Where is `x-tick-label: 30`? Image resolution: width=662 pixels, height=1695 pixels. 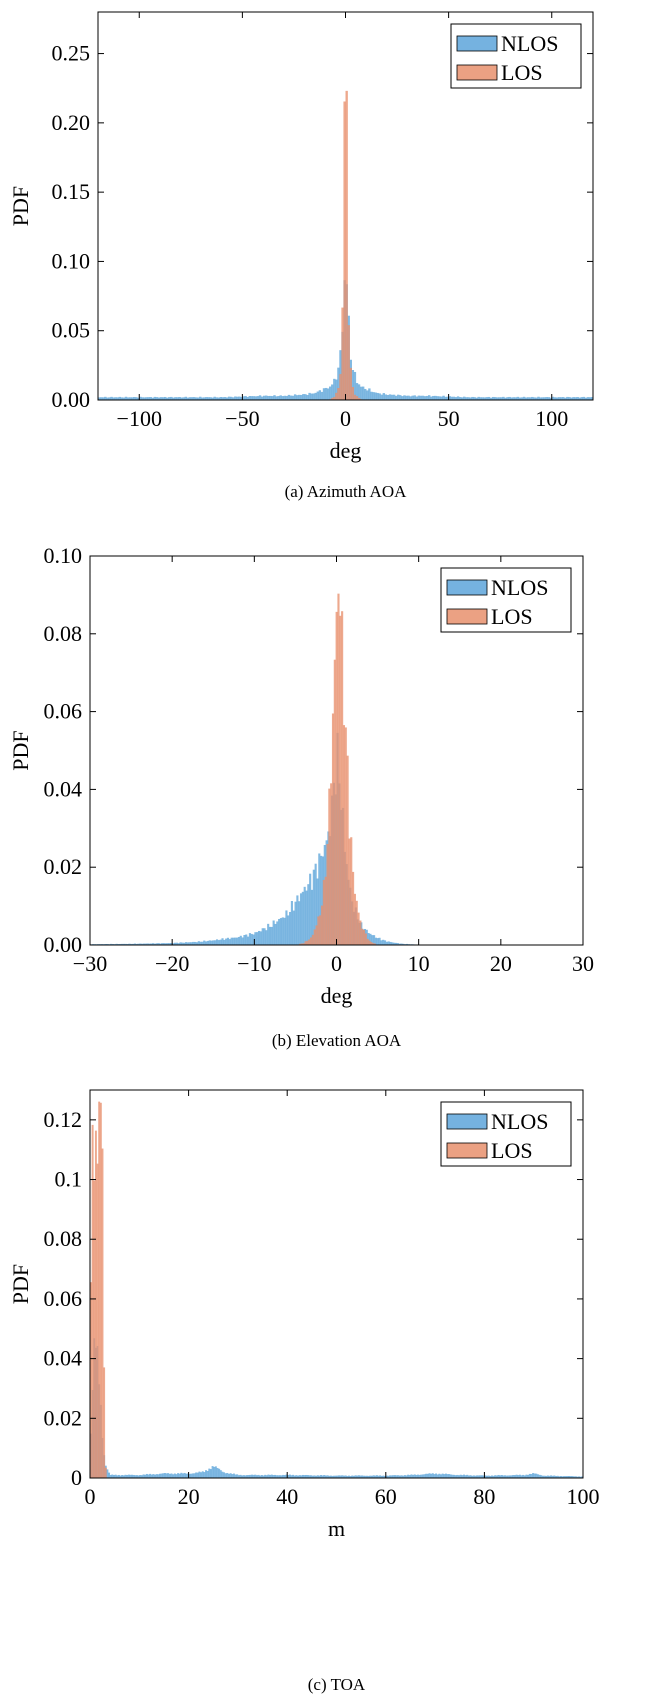
x-tick-label: 30 is located at coordinates (583, 963).